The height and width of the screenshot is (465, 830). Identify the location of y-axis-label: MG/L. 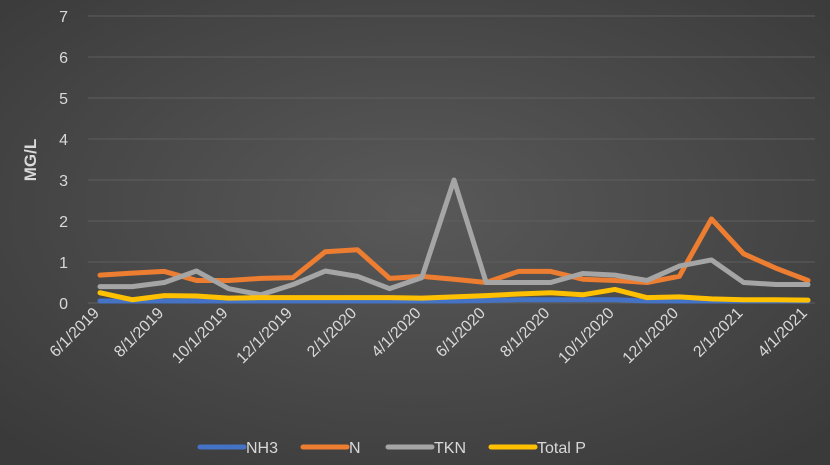
(30, 160).